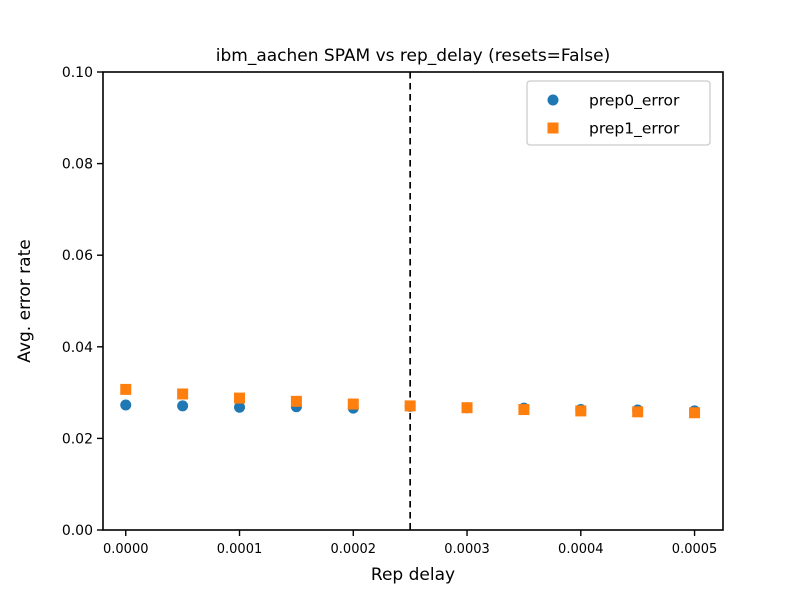 Image resolution: width=800 pixels, height=600 pixels. What do you see at coordinates (553, 128) in the screenshot?
I see `legend-marker-square-icon` at bounding box center [553, 128].